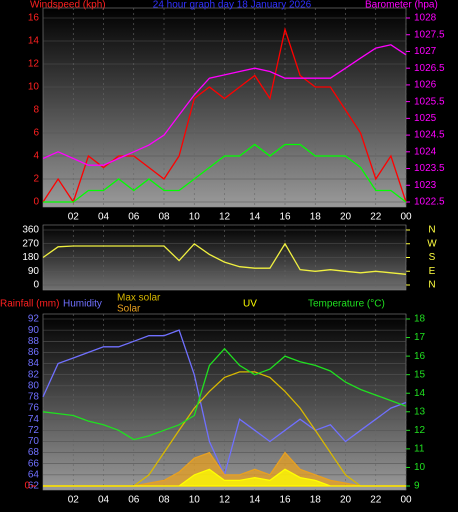  What do you see at coordinates (425, 18) in the screenshot?
I see `y2-tick-label: 1028` at bounding box center [425, 18].